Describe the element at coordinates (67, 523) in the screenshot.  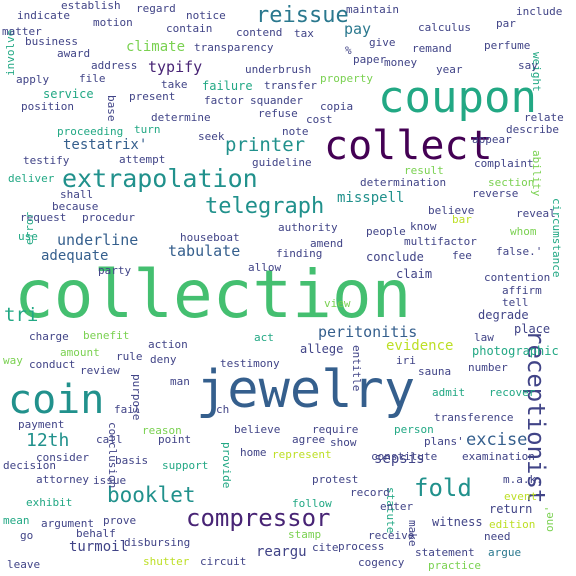
I see `word-argument: argument` at that location.